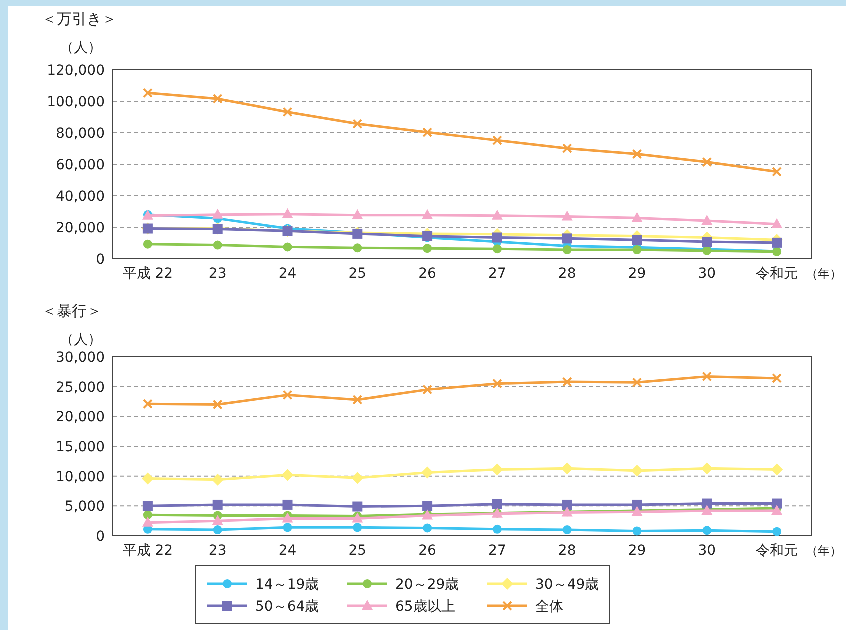 The width and height of the screenshot is (846, 630). What do you see at coordinates (80, 166) in the screenshot?
I see `y-tick-label: 60,000` at bounding box center [80, 166].